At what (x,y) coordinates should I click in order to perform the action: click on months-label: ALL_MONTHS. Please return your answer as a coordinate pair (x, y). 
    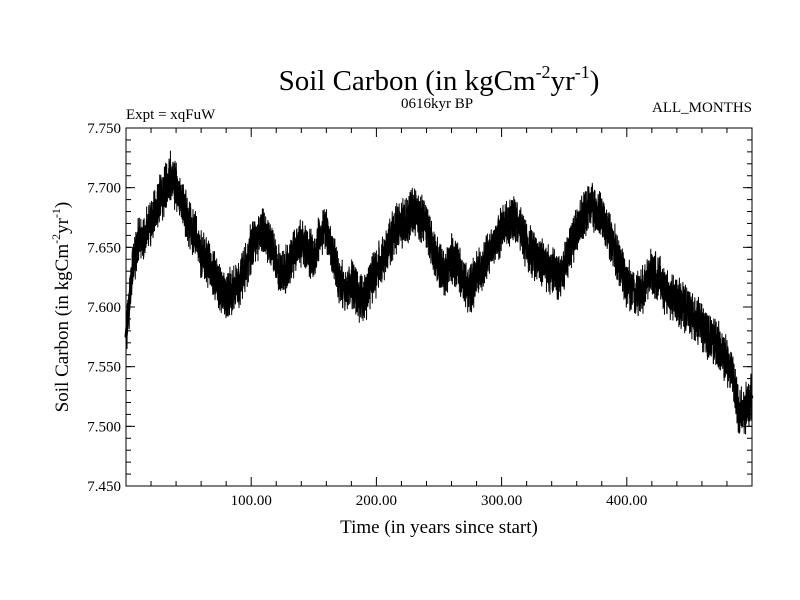
    Looking at the image, I should click on (702, 108).